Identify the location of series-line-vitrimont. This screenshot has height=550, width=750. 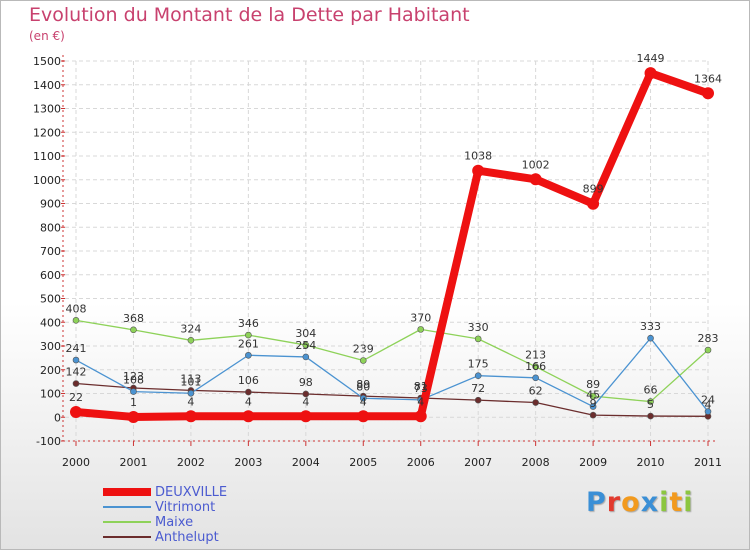
(392, 375).